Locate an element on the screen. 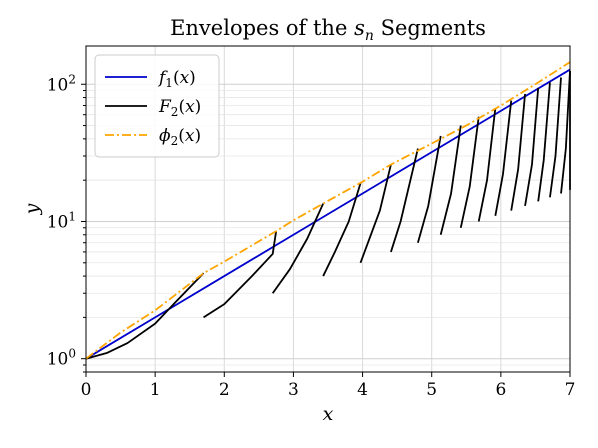  chart-title: Envelopes of the sn Segments is located at coordinates (328, 30).